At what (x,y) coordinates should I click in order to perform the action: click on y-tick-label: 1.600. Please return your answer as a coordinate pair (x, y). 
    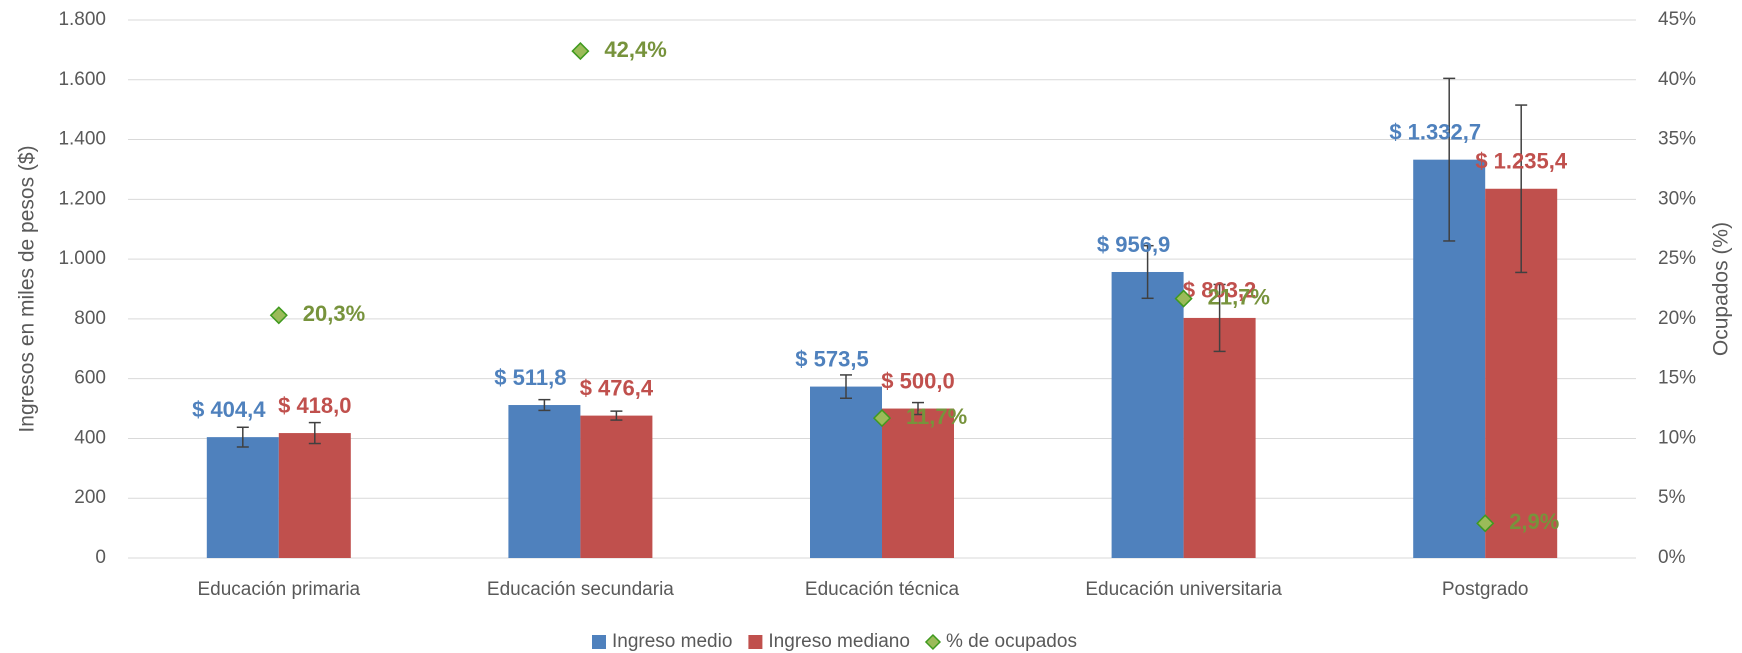
    Looking at the image, I should click on (82, 79).